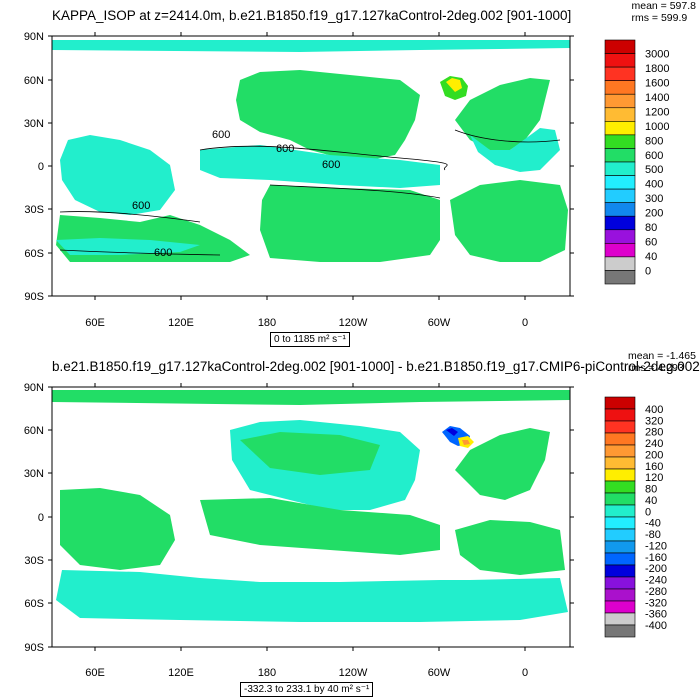 This screenshot has width=700, height=700. Describe the element at coordinates (328, 115) in the screenshot. I see `north-pacific` at that location.